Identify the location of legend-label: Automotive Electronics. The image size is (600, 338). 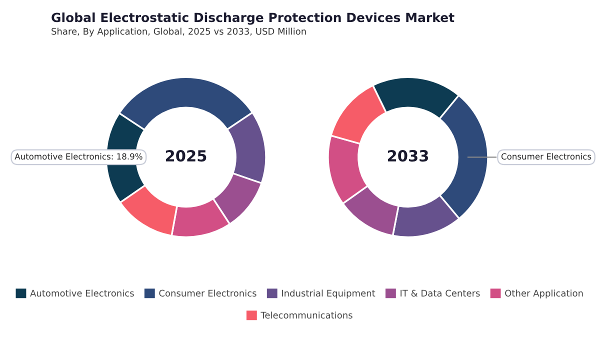
(82, 293).